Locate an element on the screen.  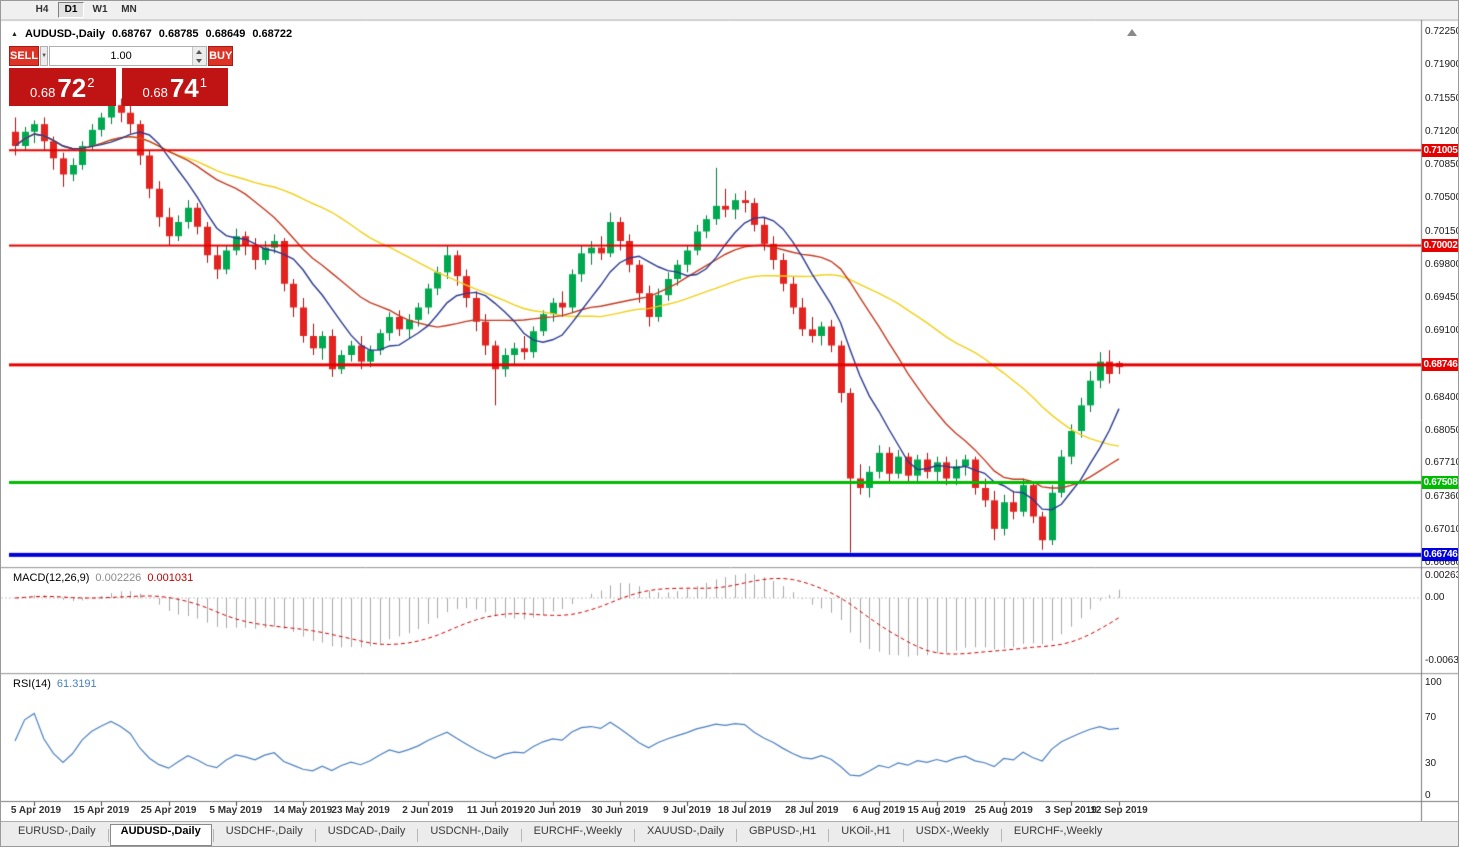
trade-panel-controls: SELL ▼ BUY is located at coordinates (121, 56).